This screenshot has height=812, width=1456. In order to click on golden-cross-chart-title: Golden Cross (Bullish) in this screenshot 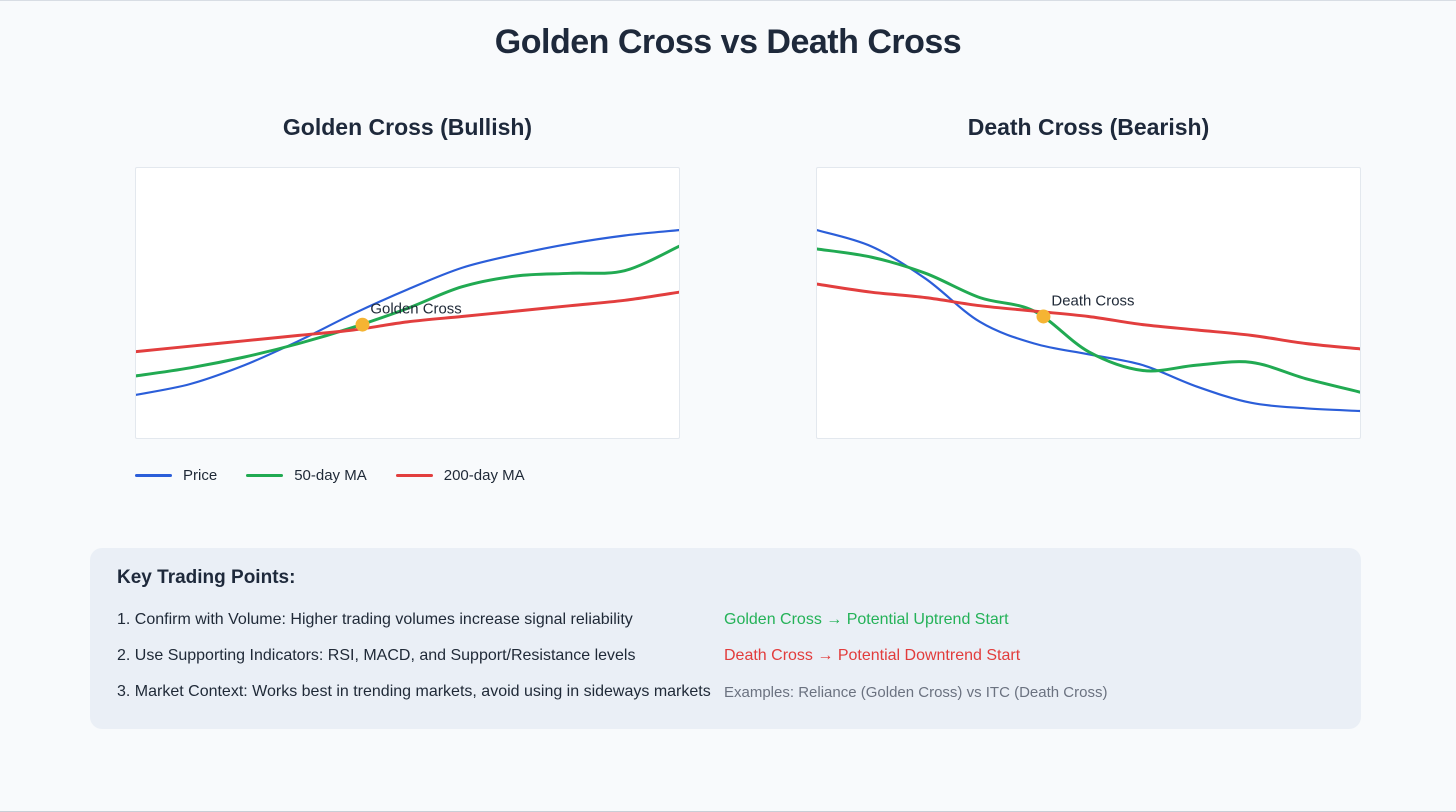, I will do `click(407, 127)`.